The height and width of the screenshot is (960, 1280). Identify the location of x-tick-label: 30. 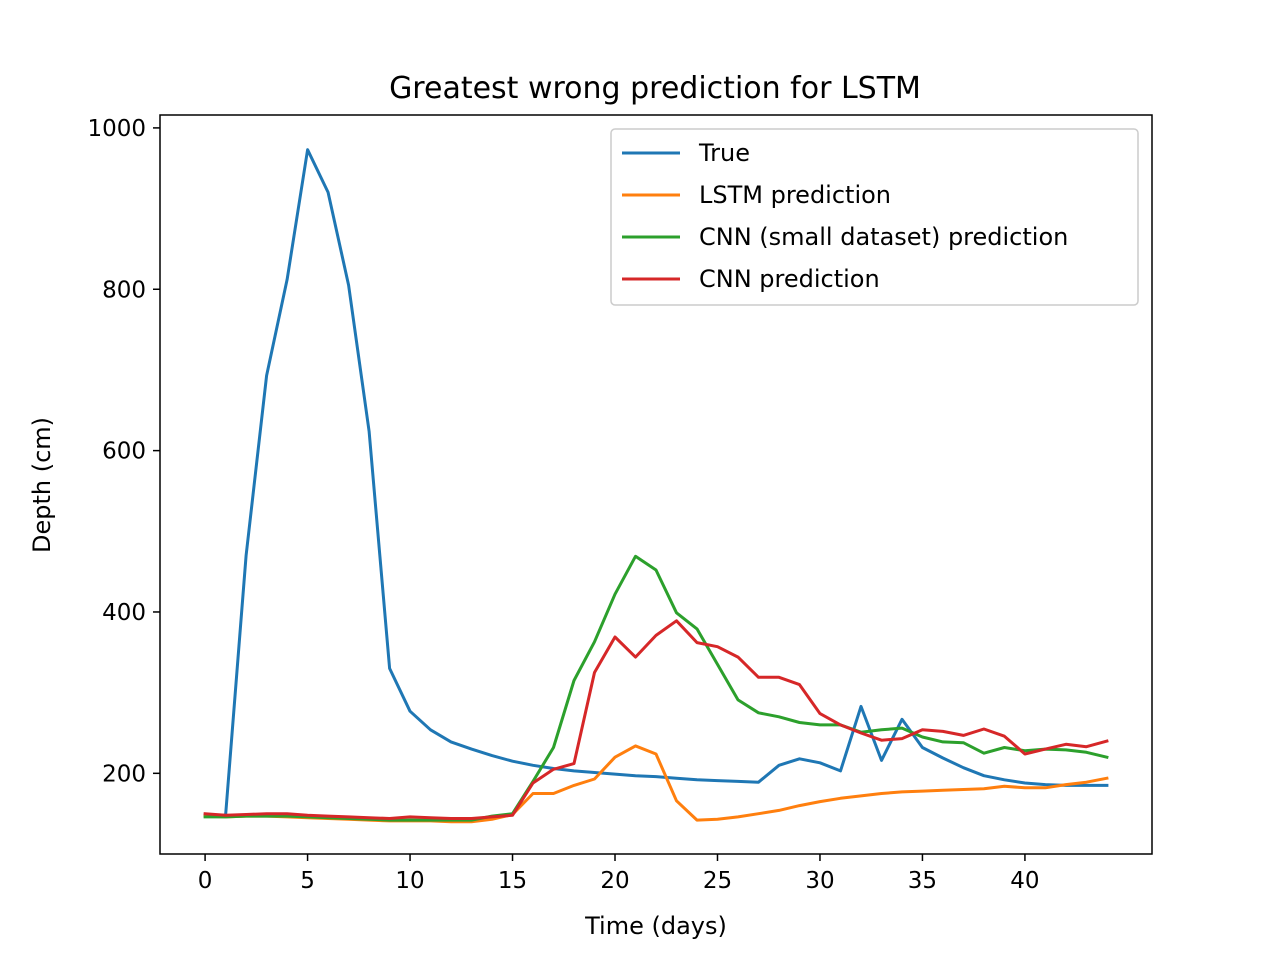
(819, 881).